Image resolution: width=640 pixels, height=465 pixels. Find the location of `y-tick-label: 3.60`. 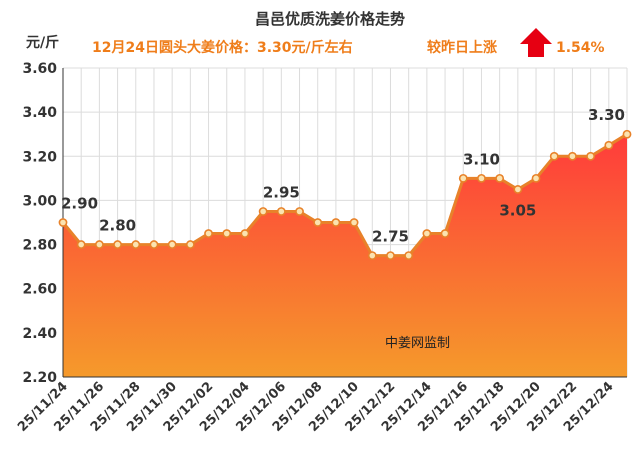

y-tick-label: 3.60 is located at coordinates (39, 69).